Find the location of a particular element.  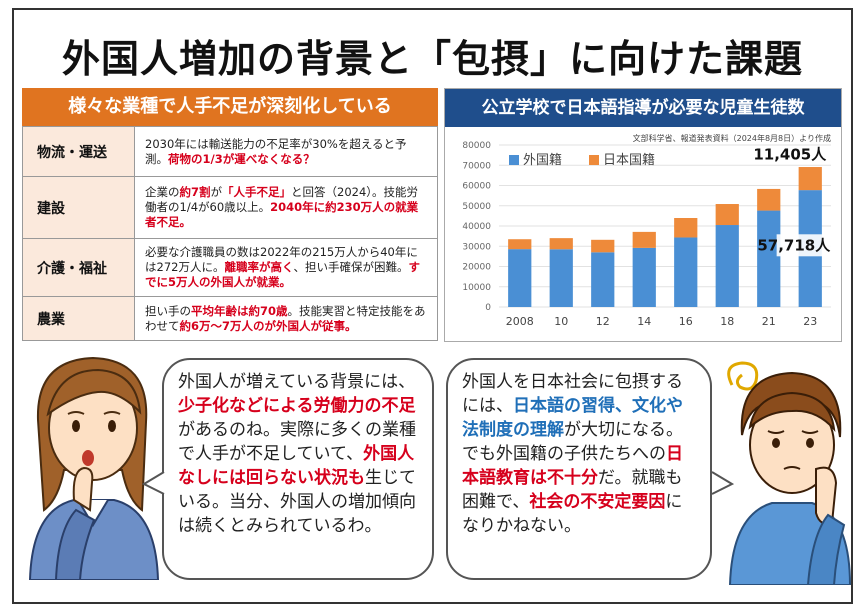

y-tick-label: 40000 is located at coordinates (476, 227).